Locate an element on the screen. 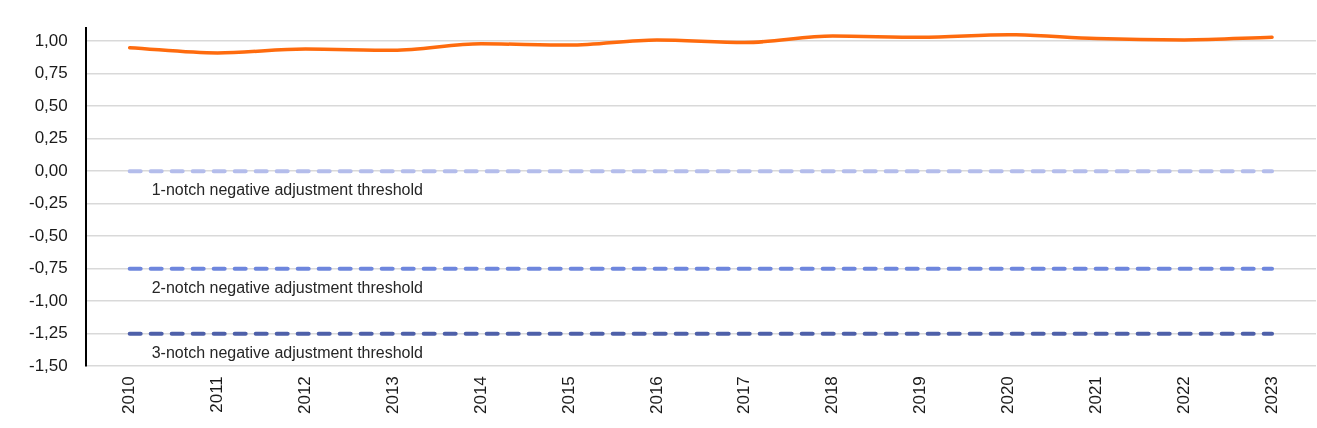 This screenshot has height=428, width=1317. x-tick-label: 2012 is located at coordinates (305, 395).